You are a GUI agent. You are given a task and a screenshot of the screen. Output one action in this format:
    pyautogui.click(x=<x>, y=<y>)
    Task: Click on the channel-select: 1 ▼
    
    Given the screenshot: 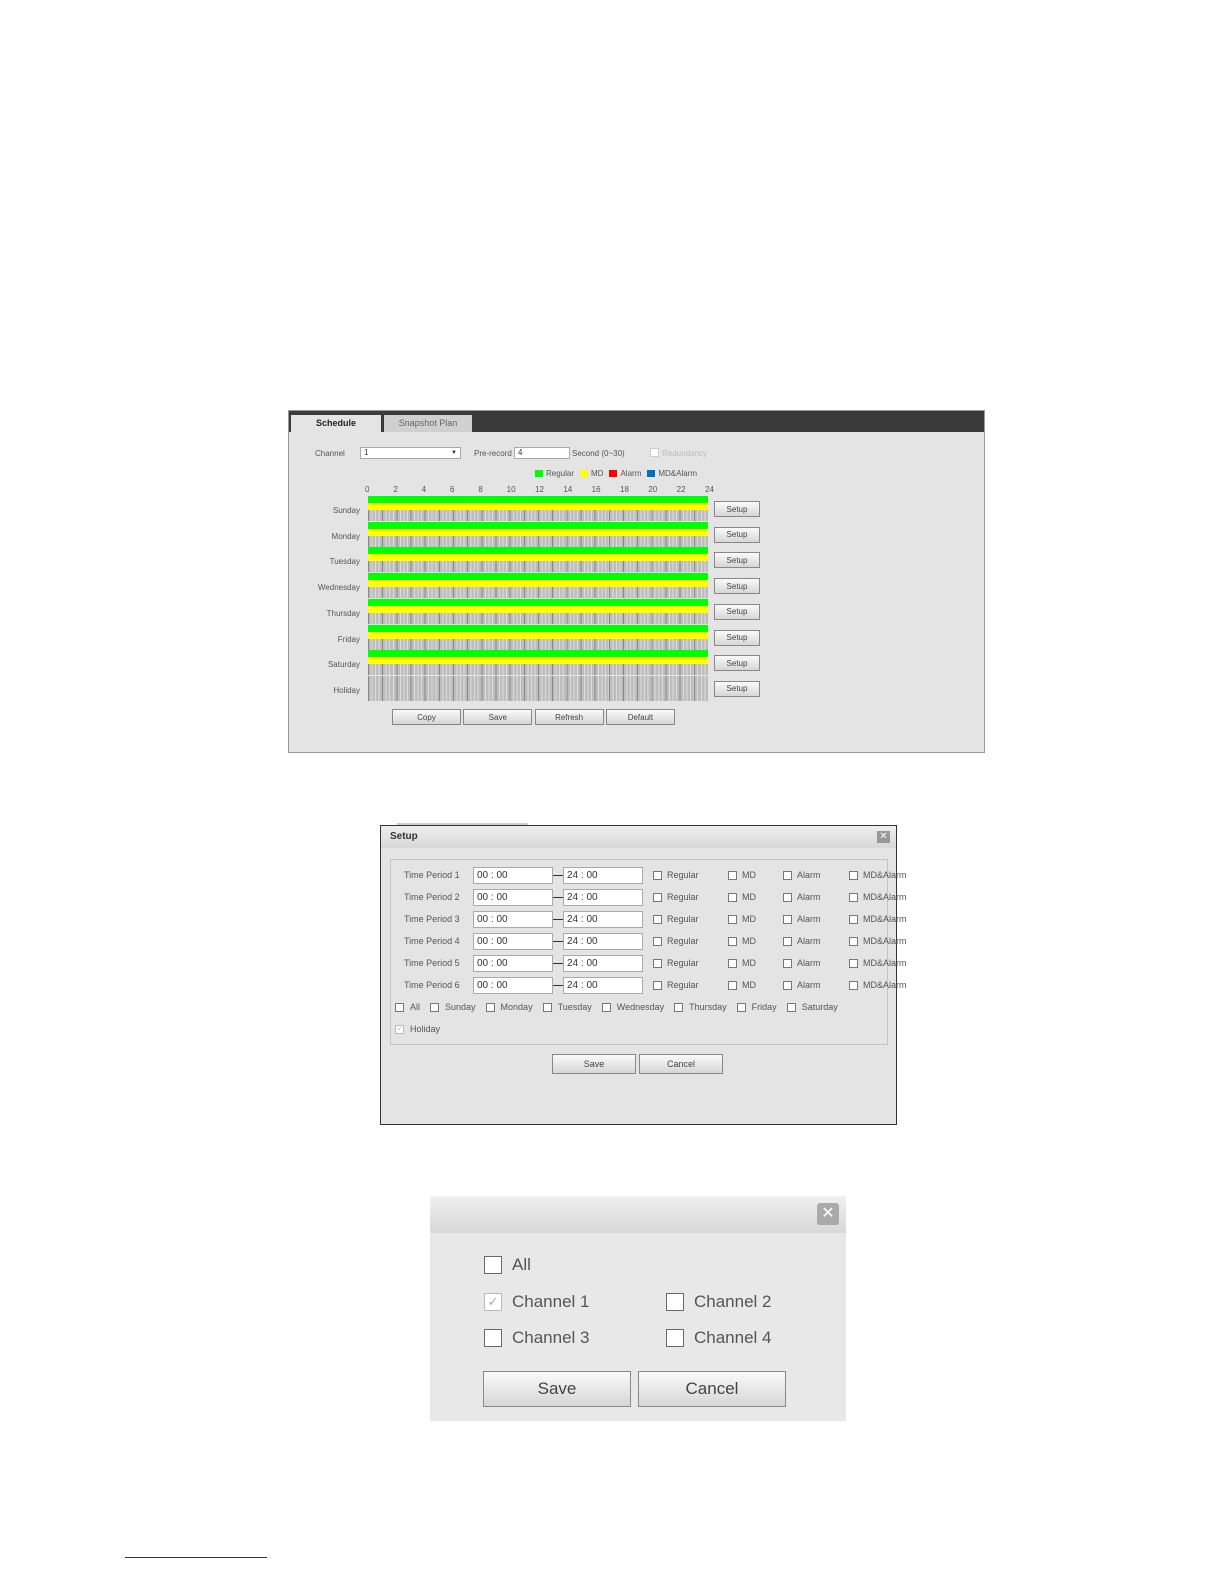 What is the action you would take?
    pyautogui.click(x=410, y=453)
    